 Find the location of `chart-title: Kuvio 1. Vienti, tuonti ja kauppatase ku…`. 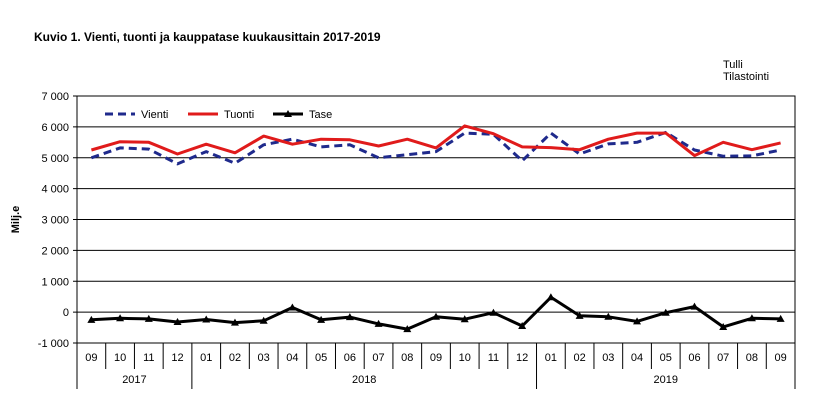

chart-title: Kuvio 1. Vienti, tuonti ja kauppatase ku… is located at coordinates (207, 37).